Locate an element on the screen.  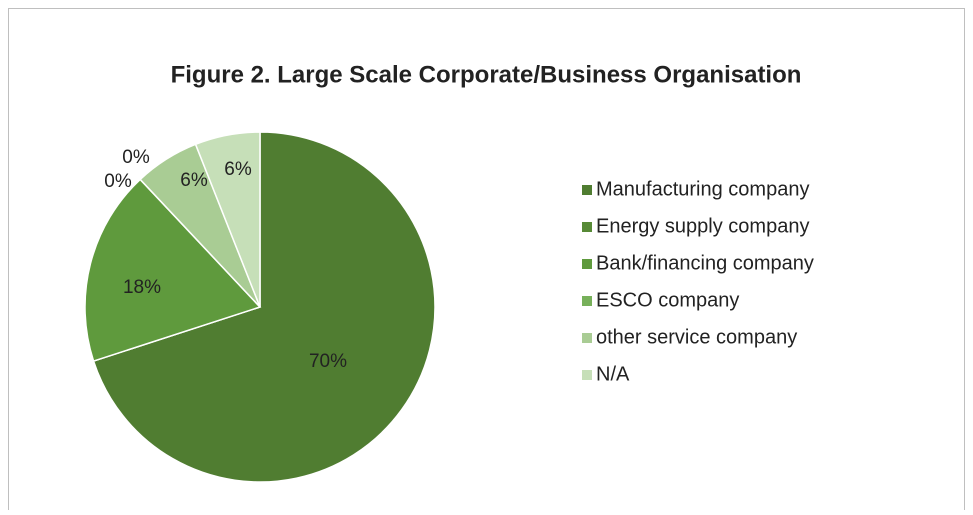
data-label: 18% is located at coordinates (142, 287).